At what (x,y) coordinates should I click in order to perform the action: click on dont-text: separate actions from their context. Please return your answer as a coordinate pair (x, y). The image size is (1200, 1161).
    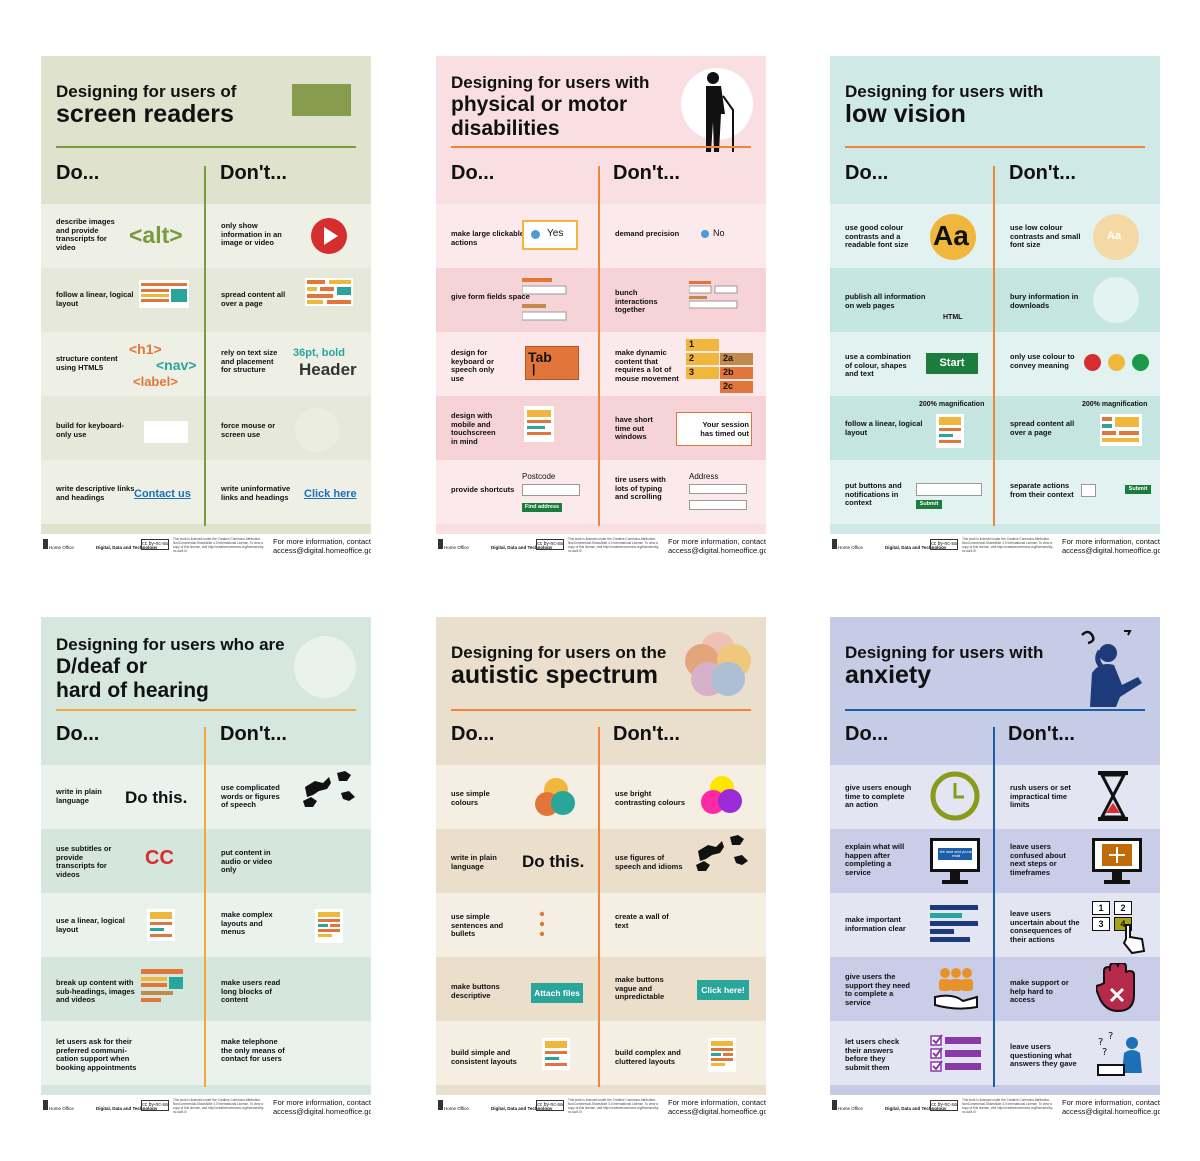
    Looking at the image, I should click on (1042, 490).